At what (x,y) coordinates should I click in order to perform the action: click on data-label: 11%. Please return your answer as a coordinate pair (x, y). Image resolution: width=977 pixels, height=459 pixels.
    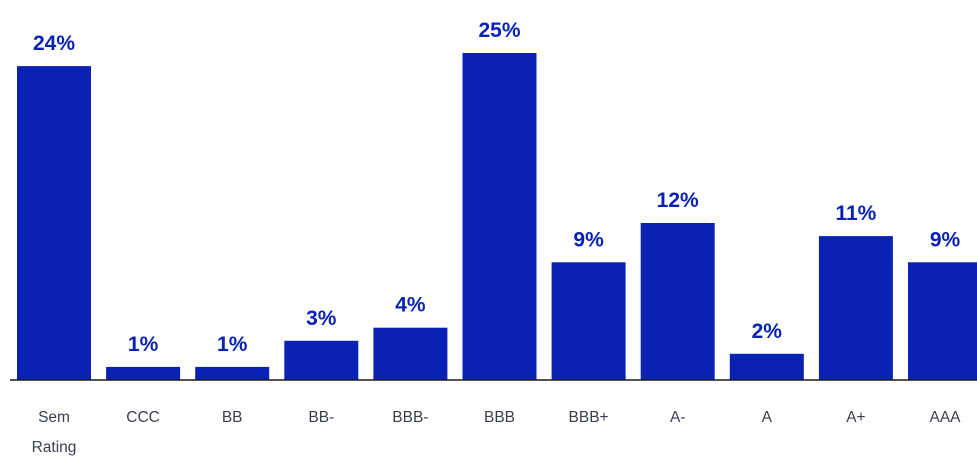
    Looking at the image, I should click on (855, 213).